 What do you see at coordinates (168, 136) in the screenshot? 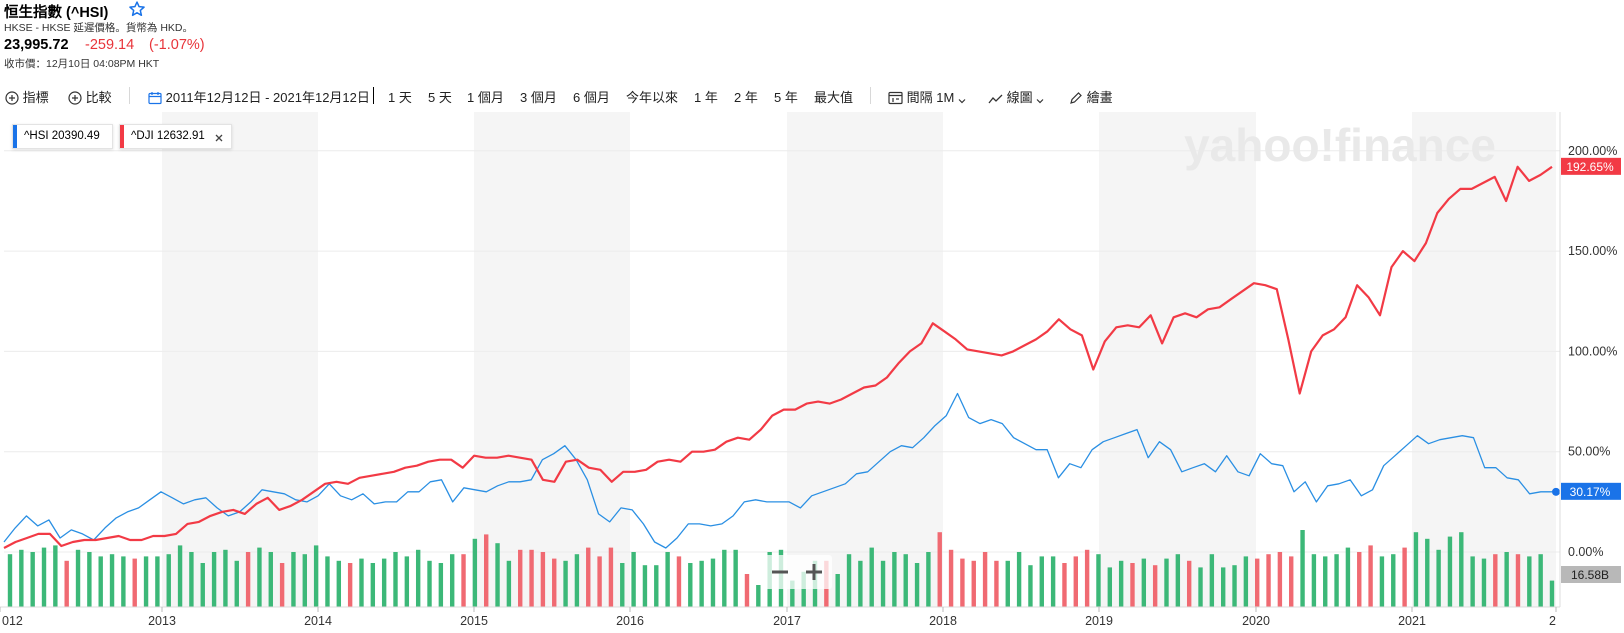
I see `legend-label: ^DJI 12632.91` at bounding box center [168, 136].